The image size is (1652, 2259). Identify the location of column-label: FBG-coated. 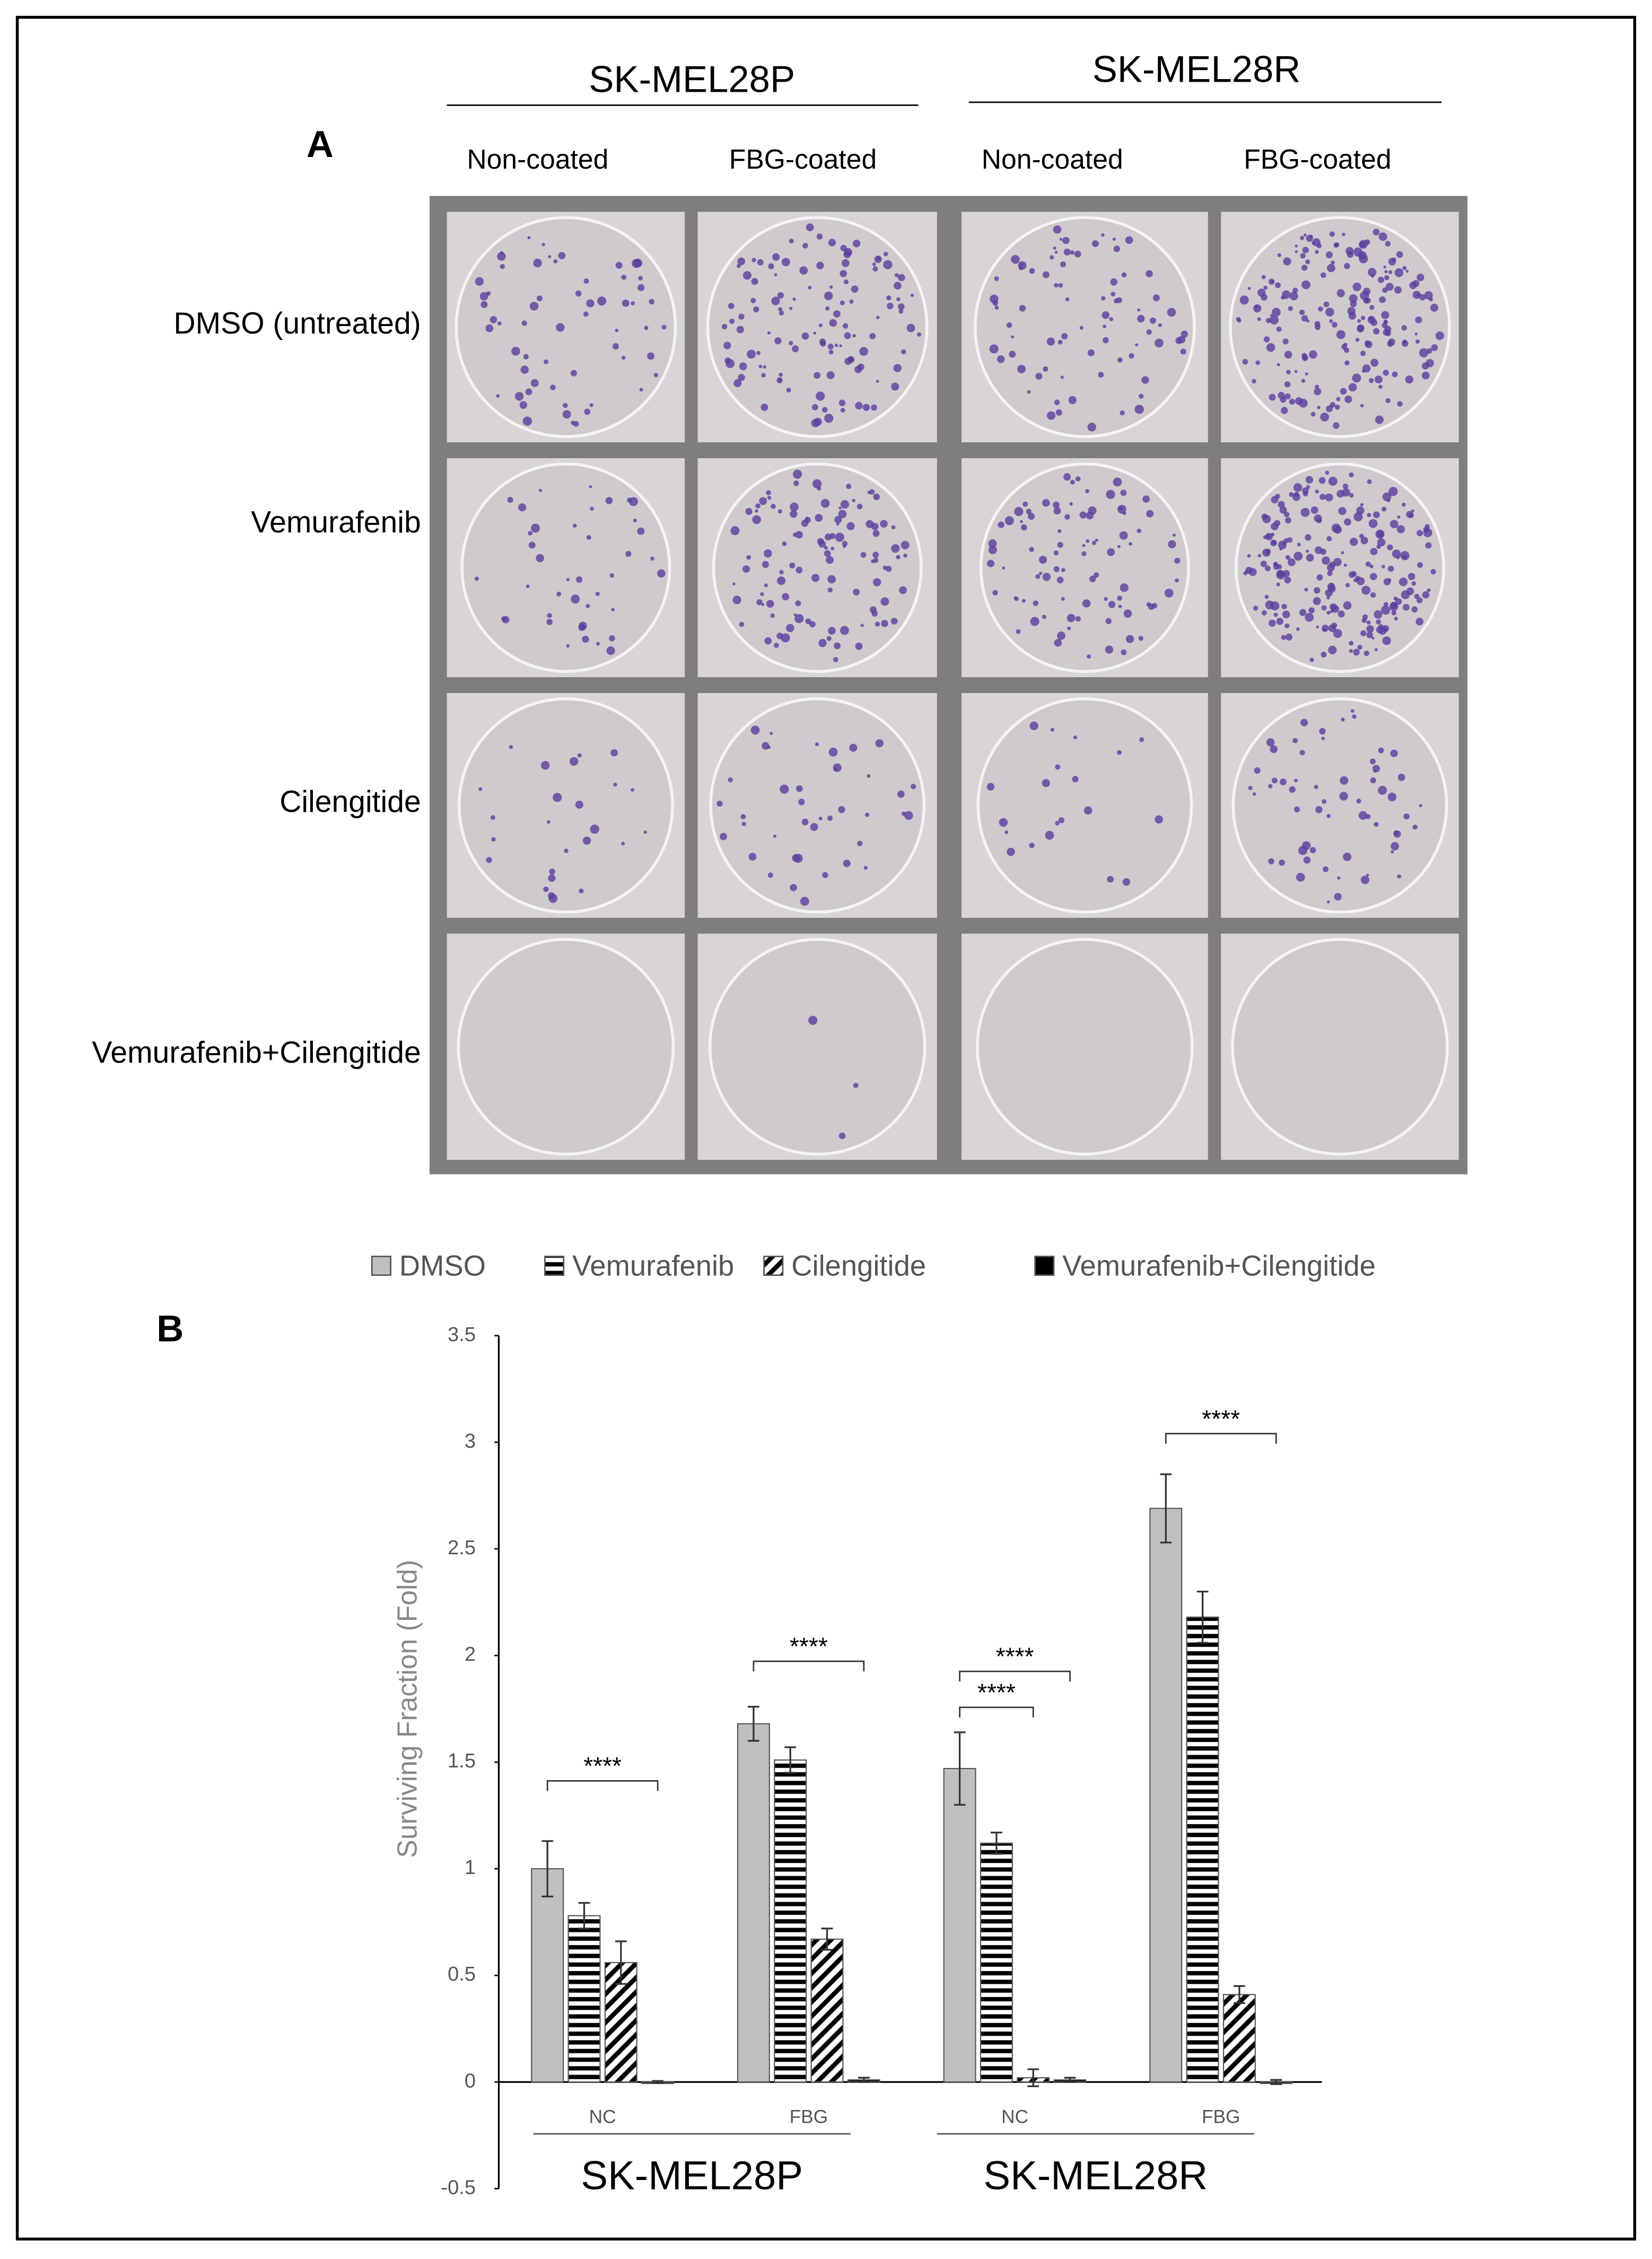
(803, 159).